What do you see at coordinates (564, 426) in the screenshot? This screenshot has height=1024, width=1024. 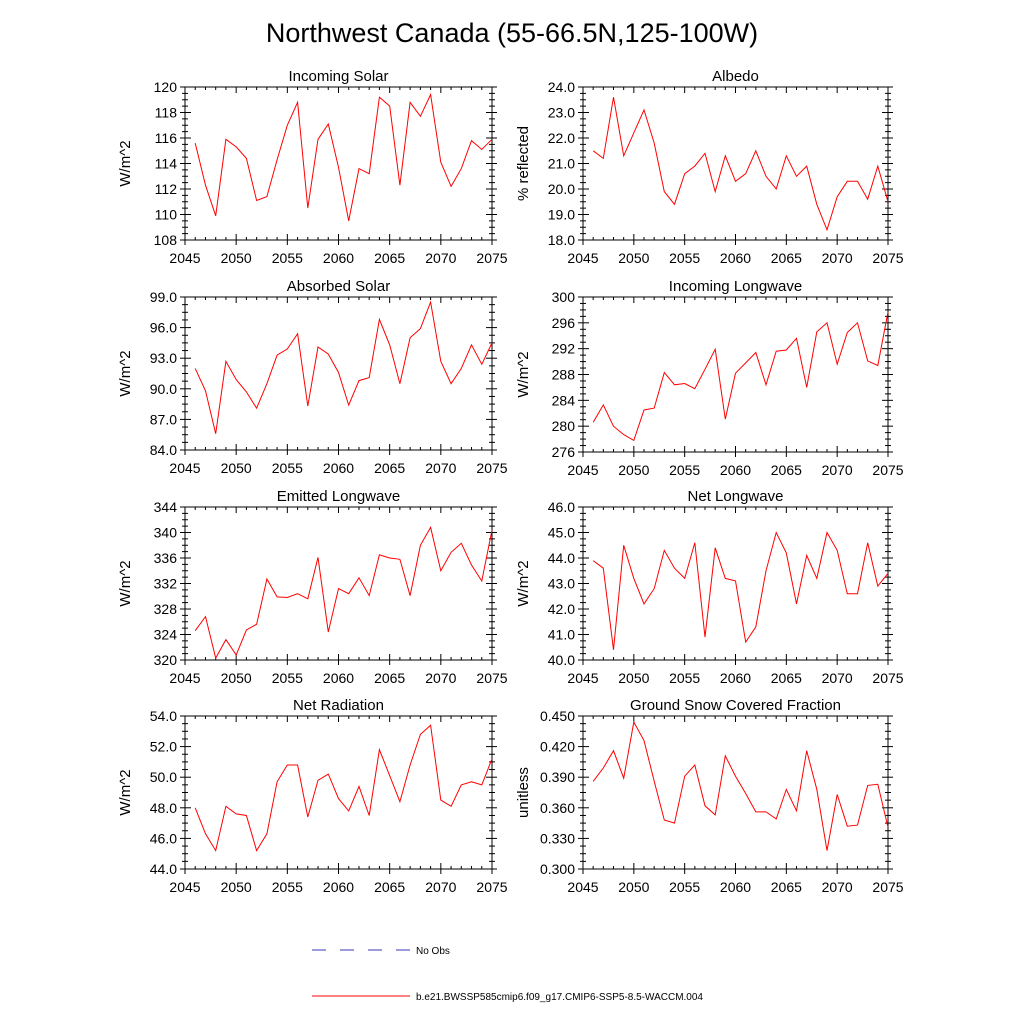 I see `y-tick-label: 280` at bounding box center [564, 426].